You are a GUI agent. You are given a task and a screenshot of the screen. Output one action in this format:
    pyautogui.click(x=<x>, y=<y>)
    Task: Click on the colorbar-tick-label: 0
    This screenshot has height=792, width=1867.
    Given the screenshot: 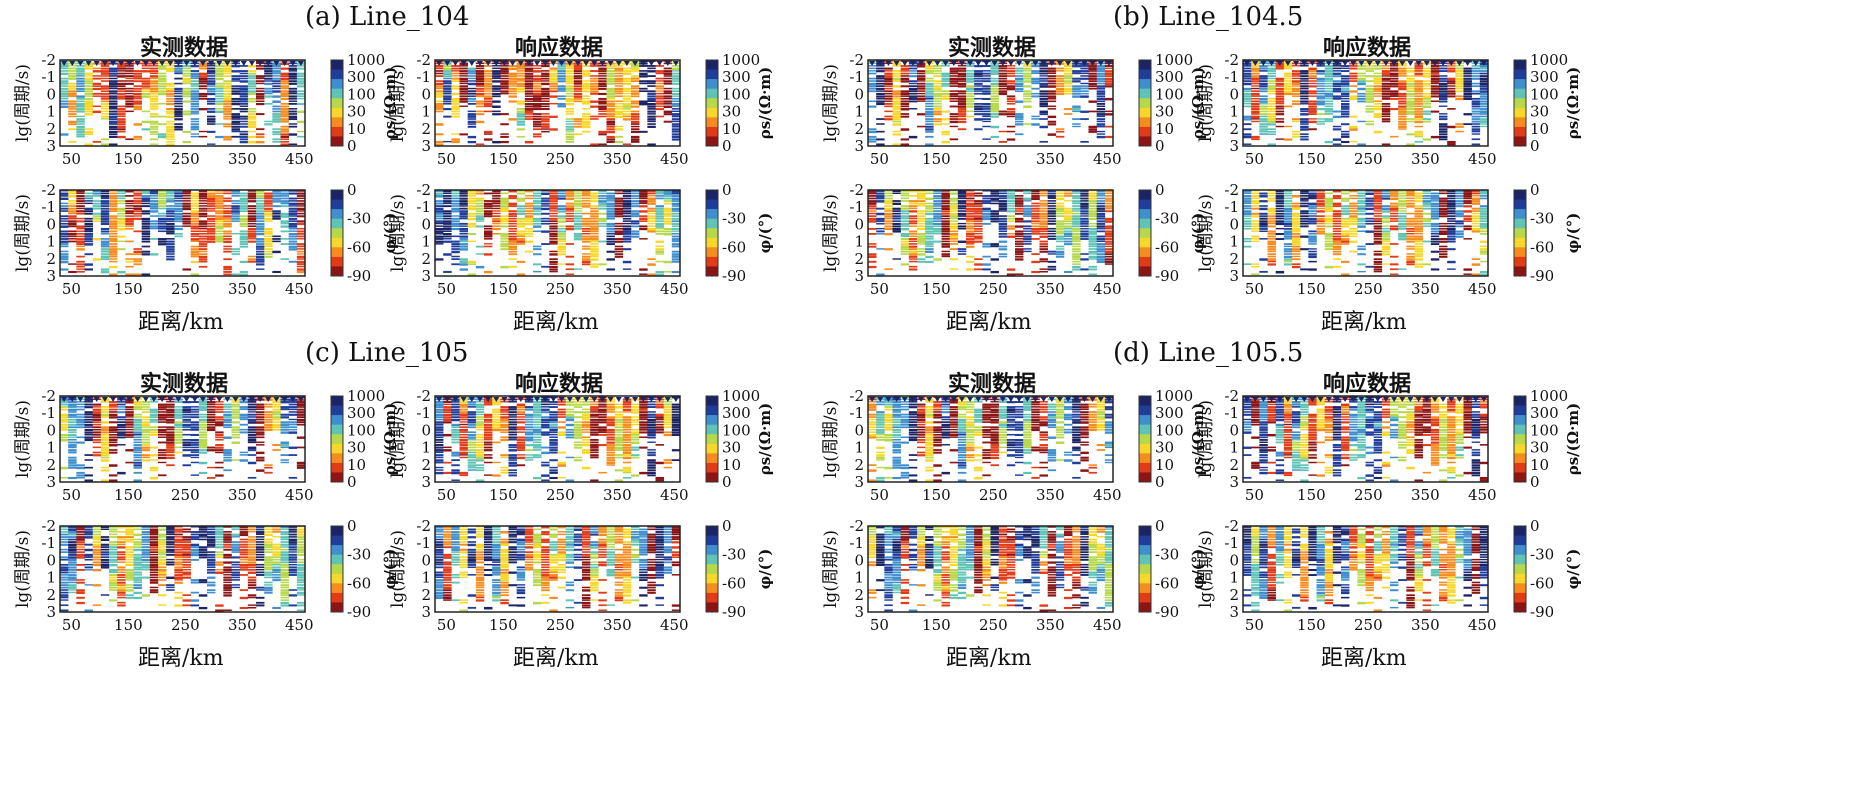 What is the action you would take?
    pyautogui.click(x=1160, y=190)
    